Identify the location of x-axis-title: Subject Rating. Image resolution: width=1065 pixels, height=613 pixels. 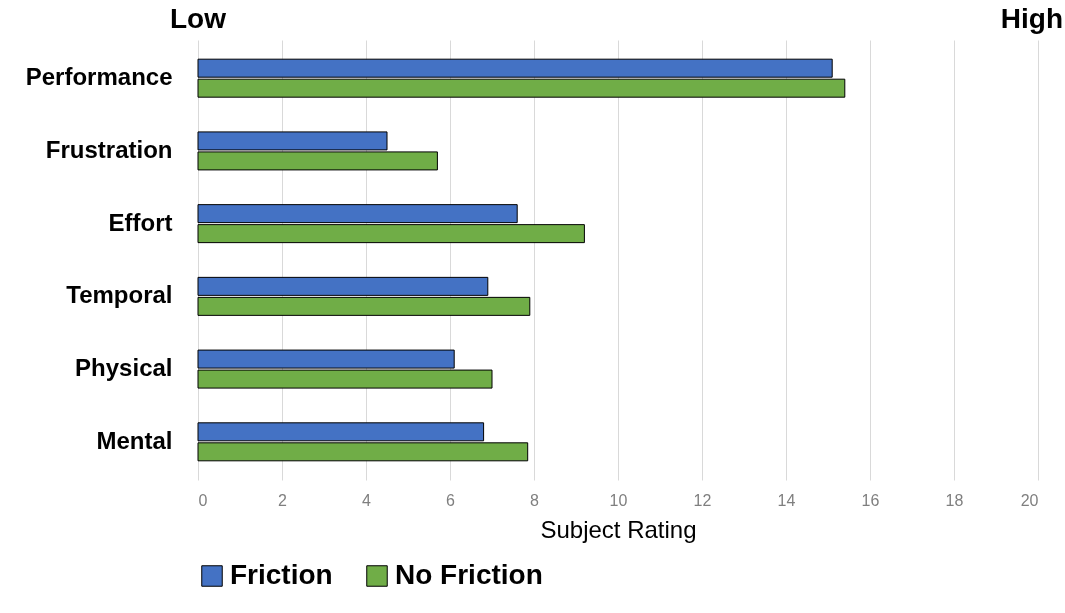
(618, 529).